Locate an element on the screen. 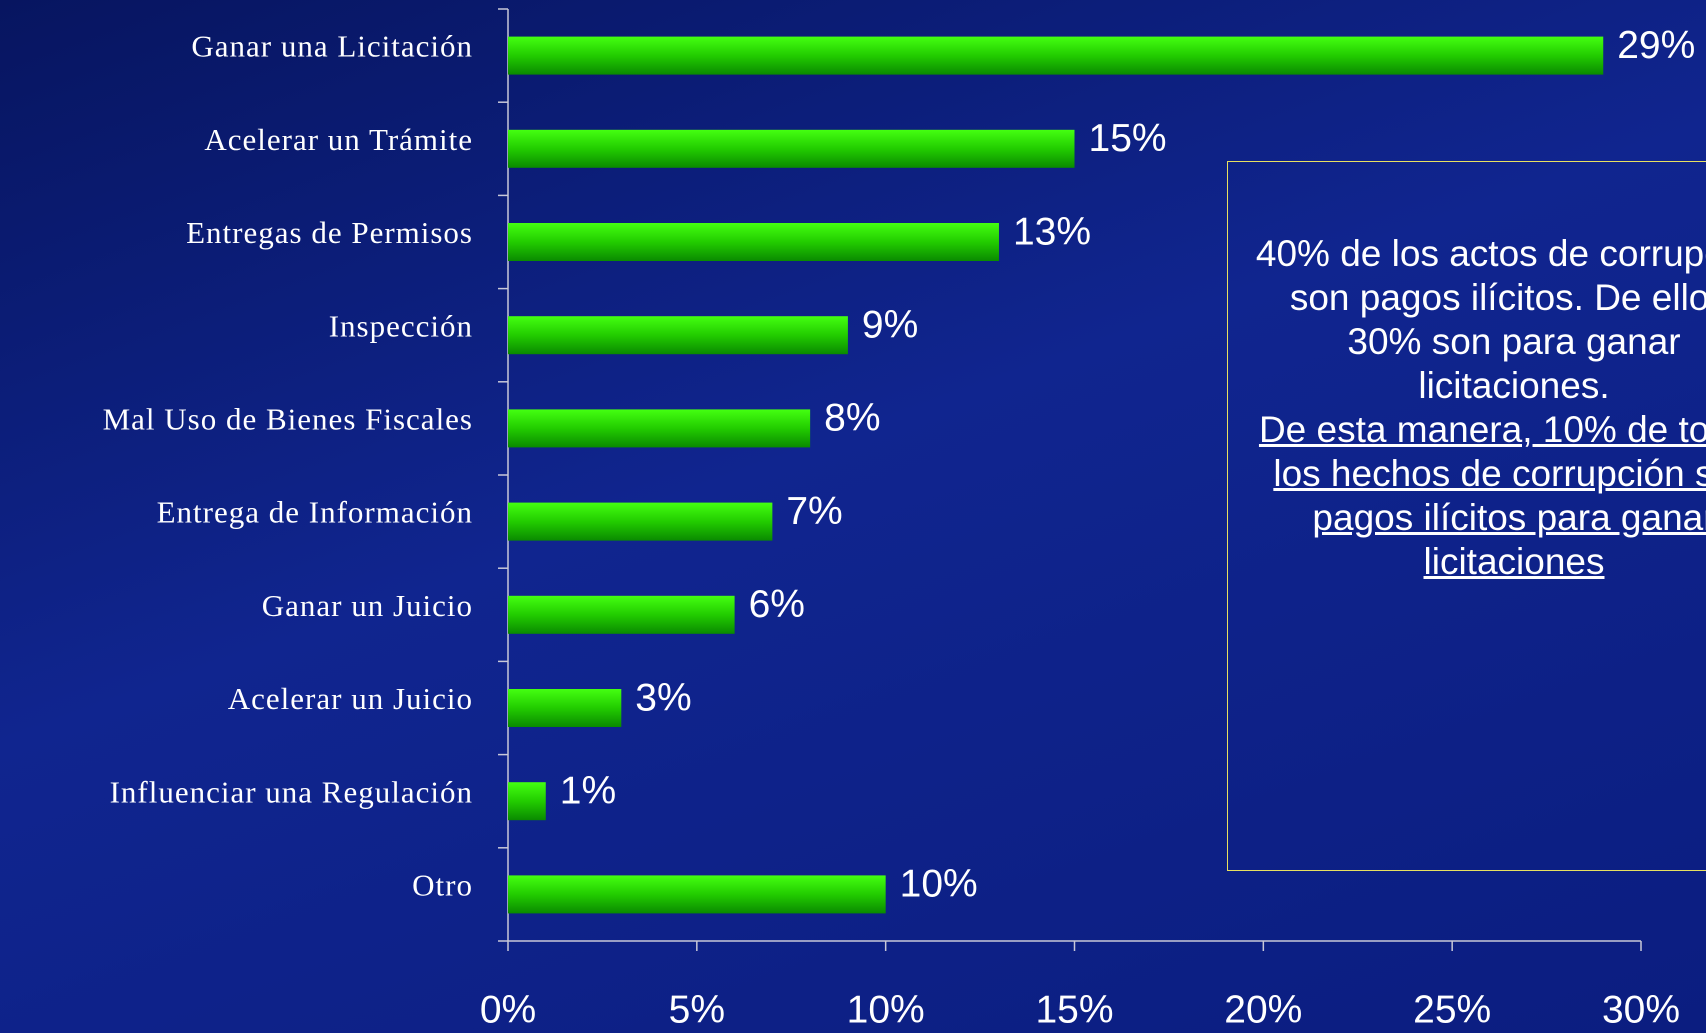  value-label: 6% is located at coordinates (777, 604).